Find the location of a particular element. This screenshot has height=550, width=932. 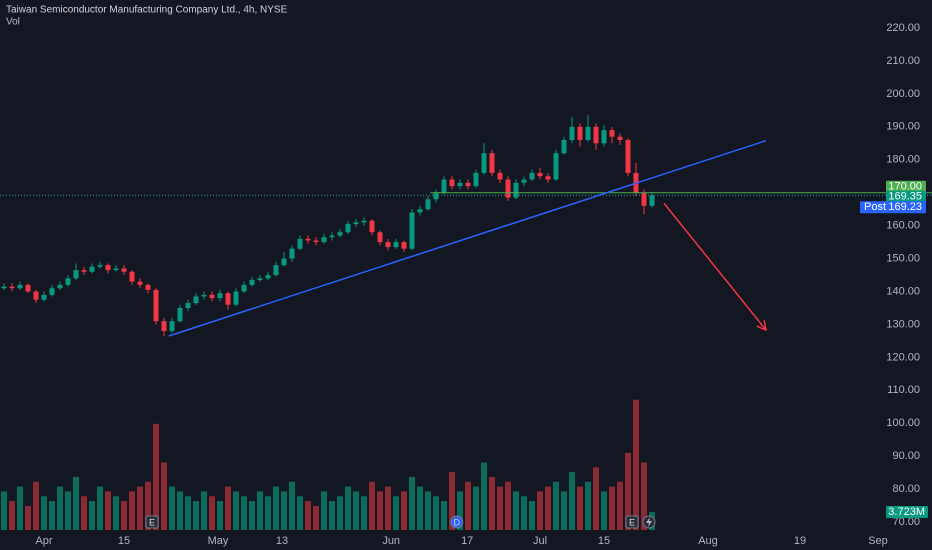

post-tag: Post is located at coordinates (875, 207).